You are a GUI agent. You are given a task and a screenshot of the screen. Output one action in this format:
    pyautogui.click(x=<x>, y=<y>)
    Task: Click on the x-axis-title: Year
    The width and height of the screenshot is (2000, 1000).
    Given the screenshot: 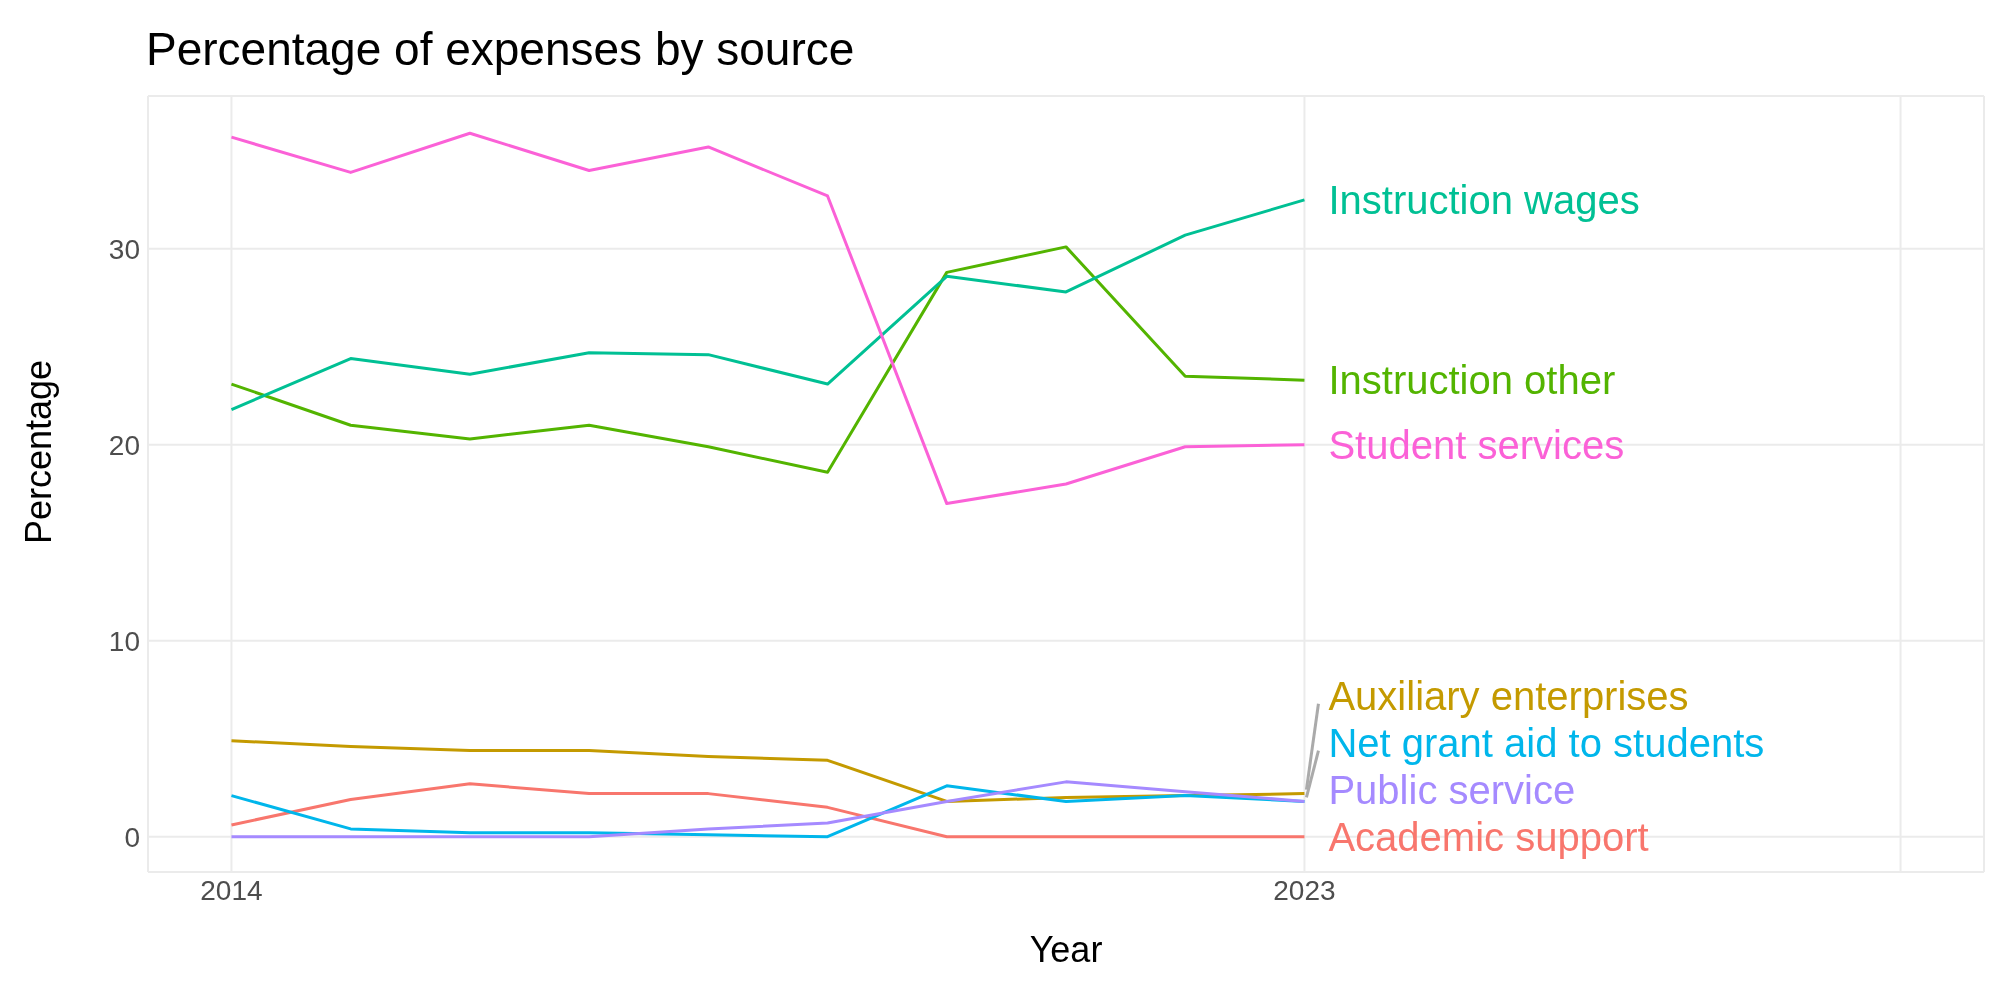 What is the action you would take?
    pyautogui.click(x=1066, y=949)
    